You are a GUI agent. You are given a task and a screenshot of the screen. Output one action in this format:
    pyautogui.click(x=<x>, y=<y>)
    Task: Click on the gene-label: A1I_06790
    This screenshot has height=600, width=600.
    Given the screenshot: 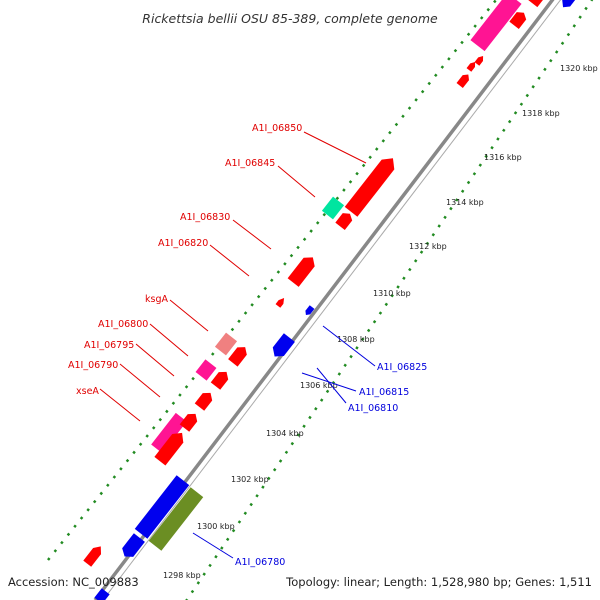 What is the action you would take?
    pyautogui.click(x=93, y=365)
    